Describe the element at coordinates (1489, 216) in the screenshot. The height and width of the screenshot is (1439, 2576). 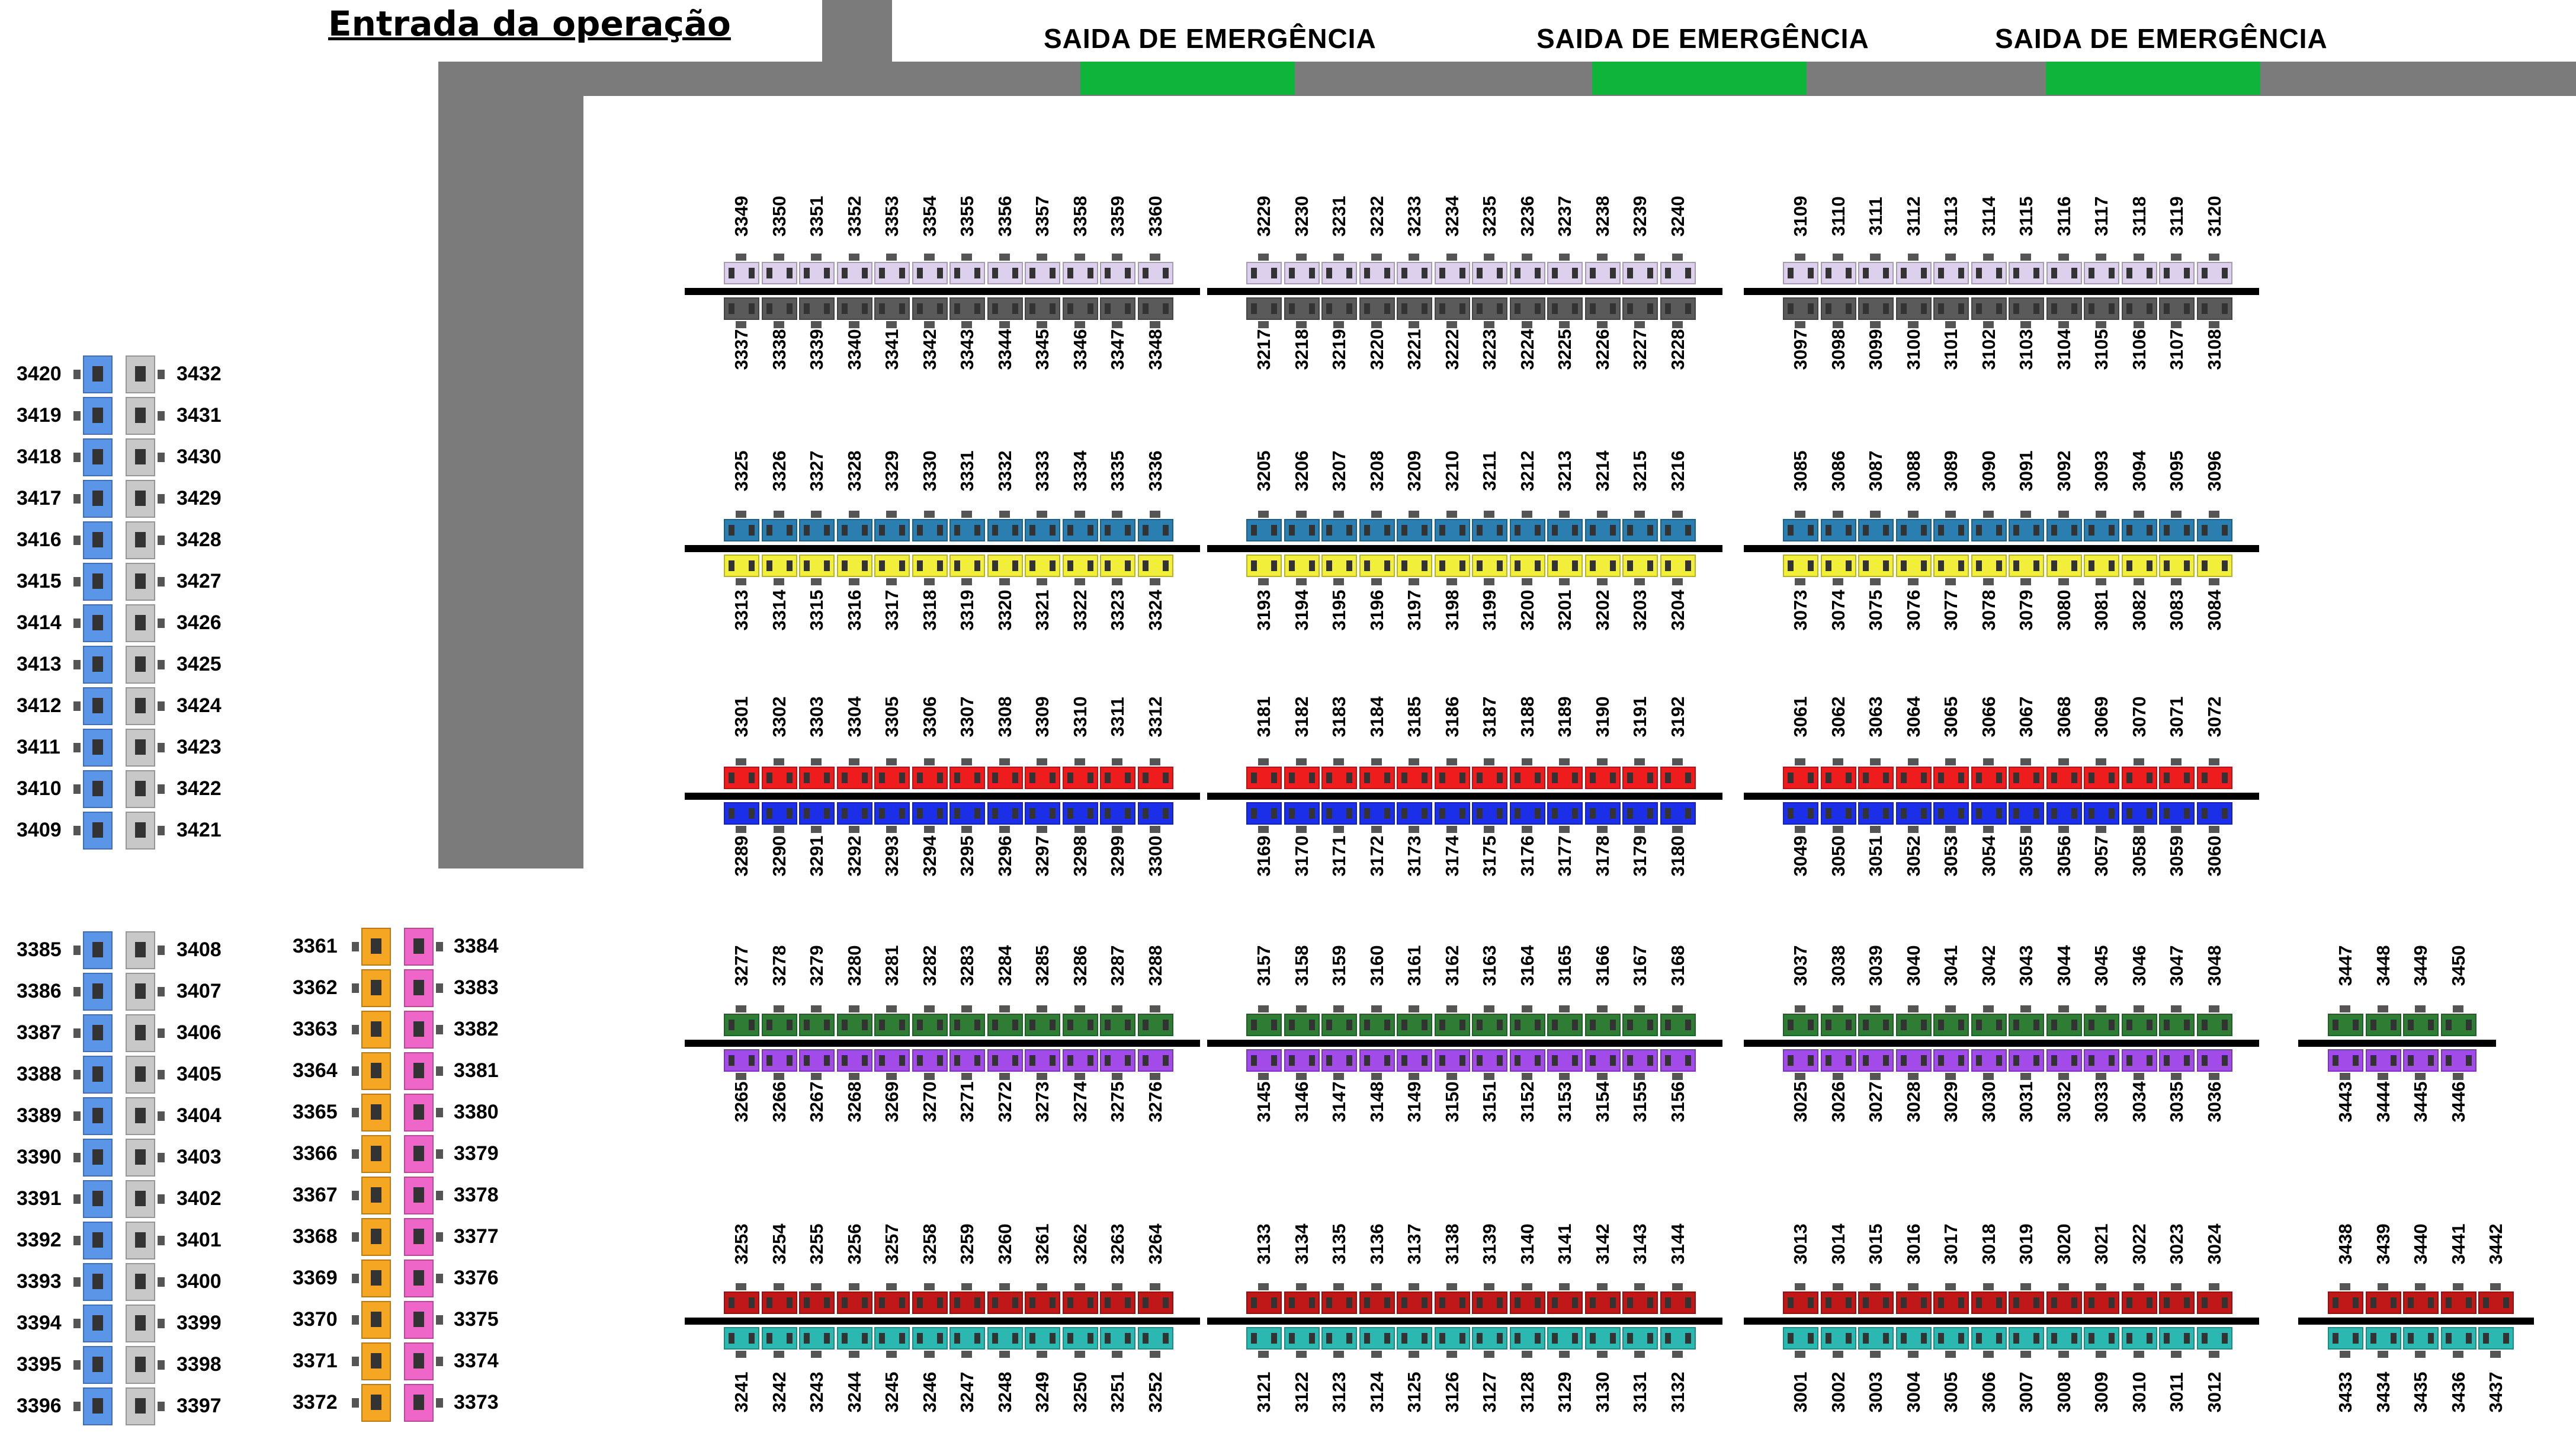
I see `workstation-number: 3235` at that location.